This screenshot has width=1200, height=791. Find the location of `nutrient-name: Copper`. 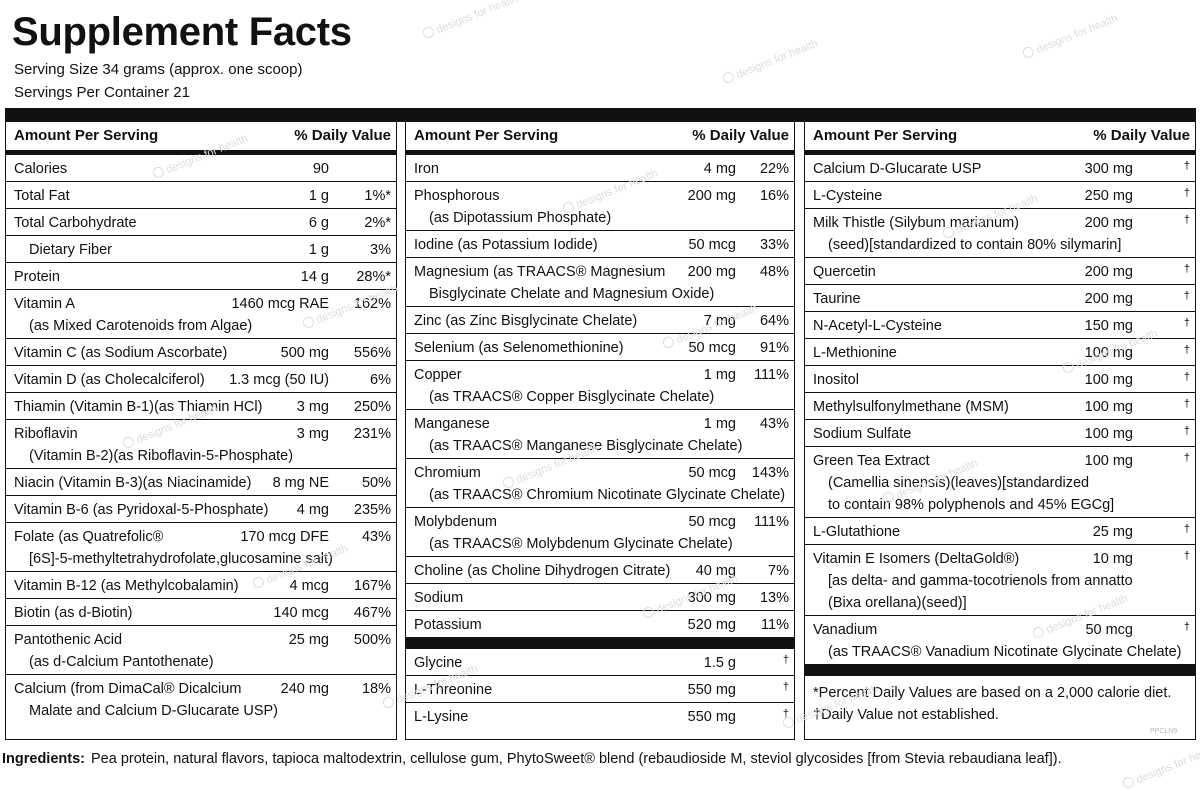

nutrient-name: Copper is located at coordinates (438, 375).